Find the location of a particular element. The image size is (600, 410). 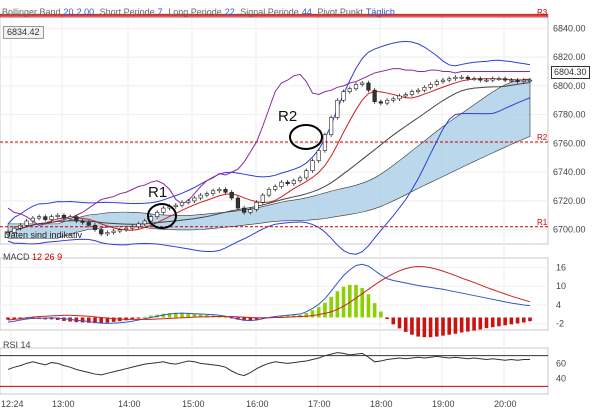

rsi-y-tick: 60 is located at coordinates (561, 363).